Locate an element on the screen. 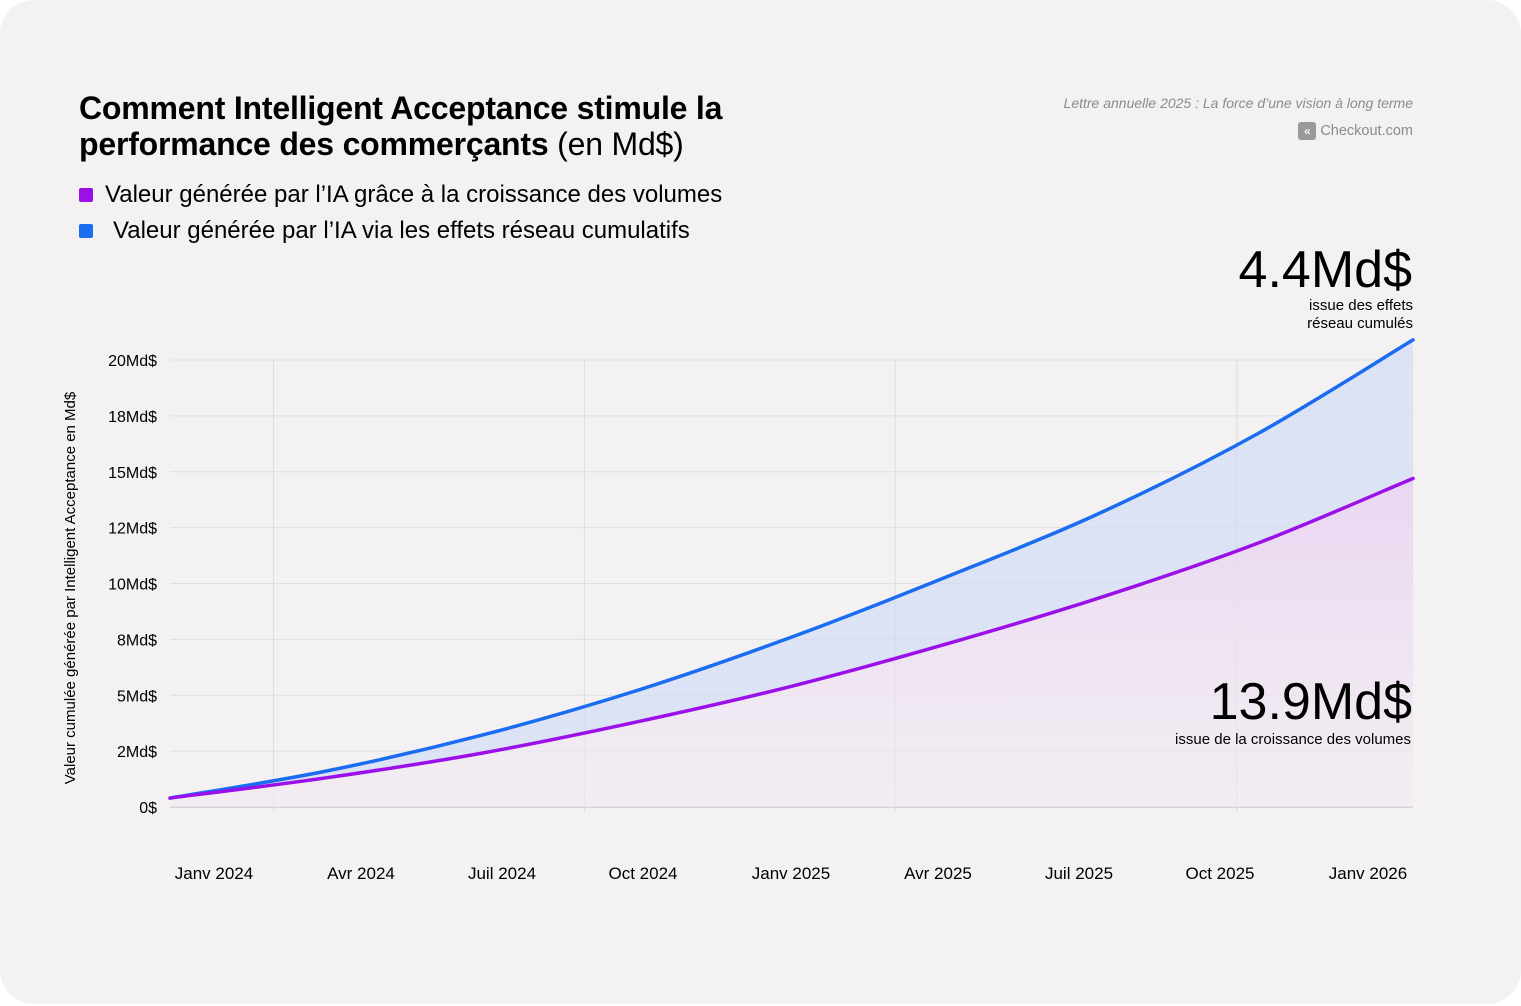  x-tick-label: Avr 2025 is located at coordinates (938, 873).